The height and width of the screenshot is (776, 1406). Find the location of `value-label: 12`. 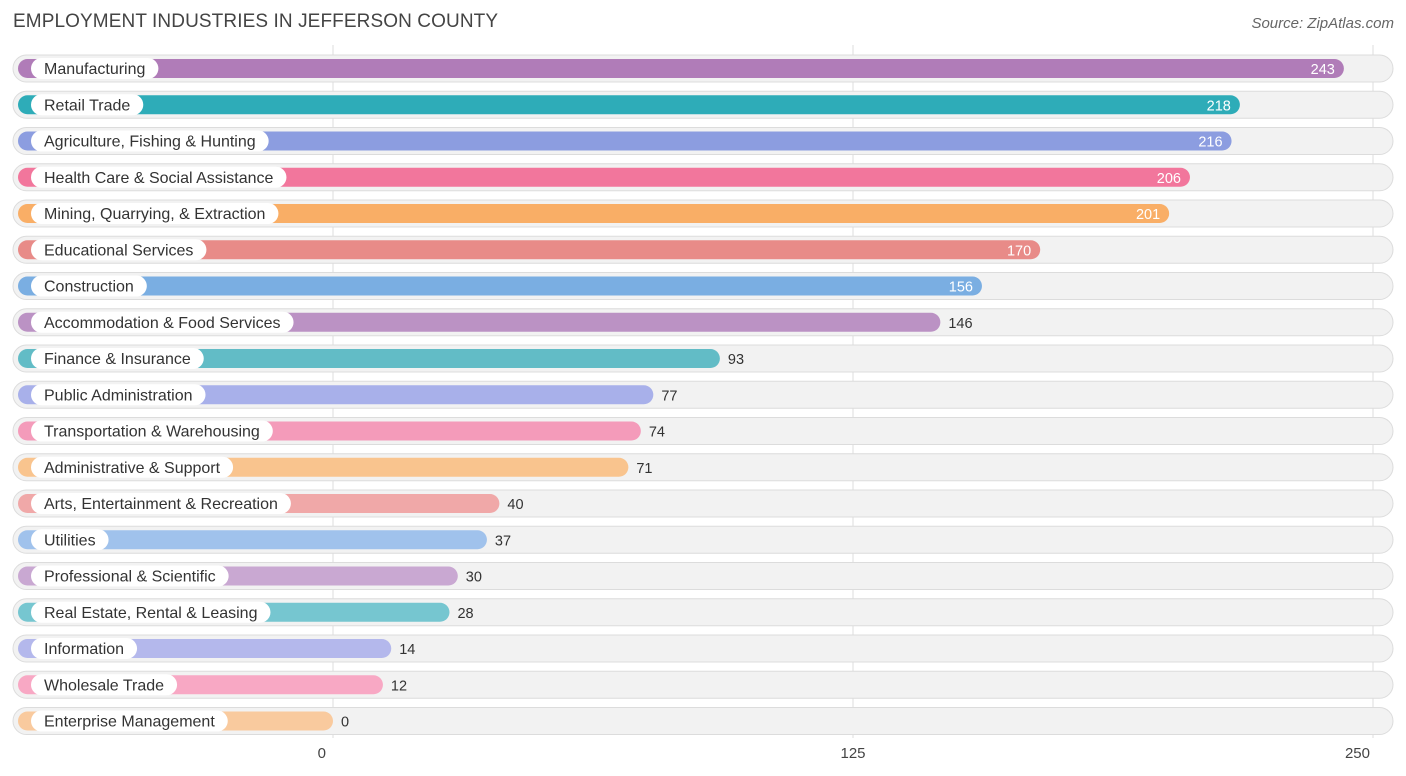

value-label: 12 is located at coordinates (399, 686).